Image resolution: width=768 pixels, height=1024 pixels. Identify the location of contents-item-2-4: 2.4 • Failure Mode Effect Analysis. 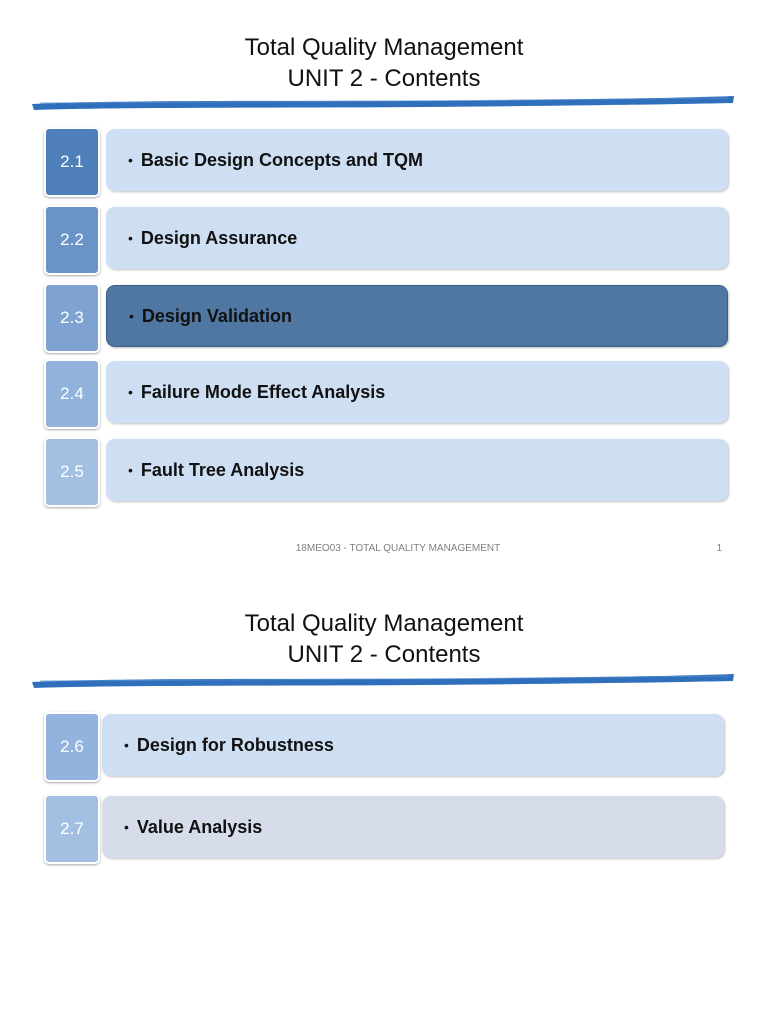
(386, 394).